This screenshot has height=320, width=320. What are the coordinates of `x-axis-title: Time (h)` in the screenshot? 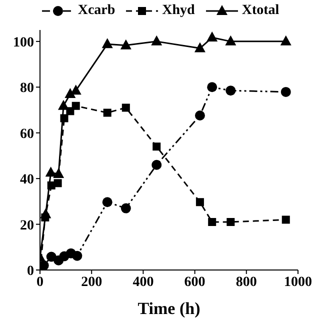 It's located at (169, 308).